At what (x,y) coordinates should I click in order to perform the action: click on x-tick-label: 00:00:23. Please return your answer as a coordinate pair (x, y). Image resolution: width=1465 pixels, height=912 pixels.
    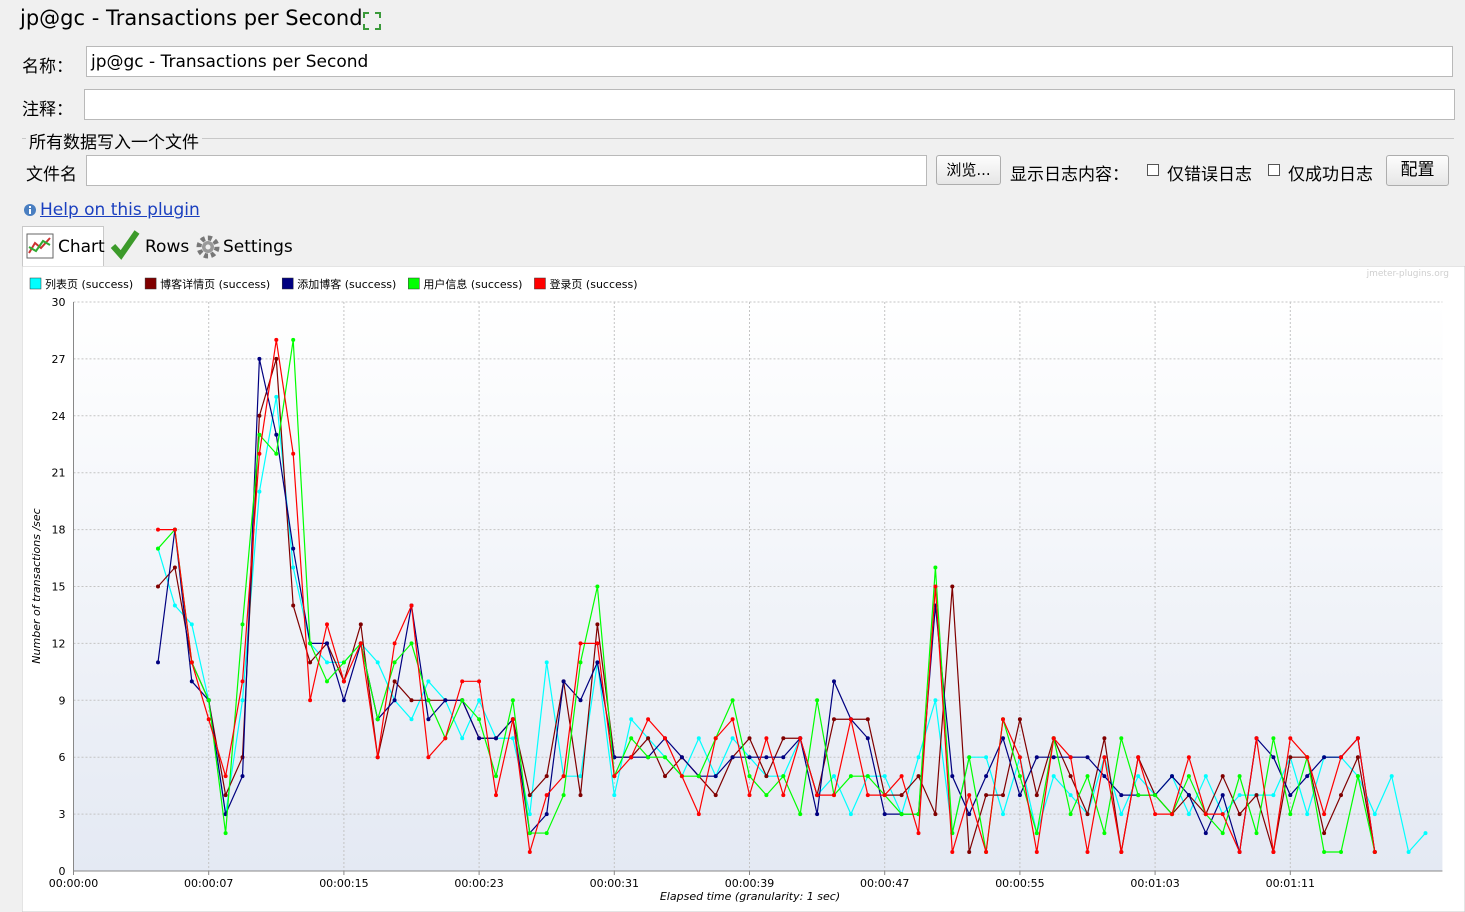
    Looking at the image, I should click on (478, 883).